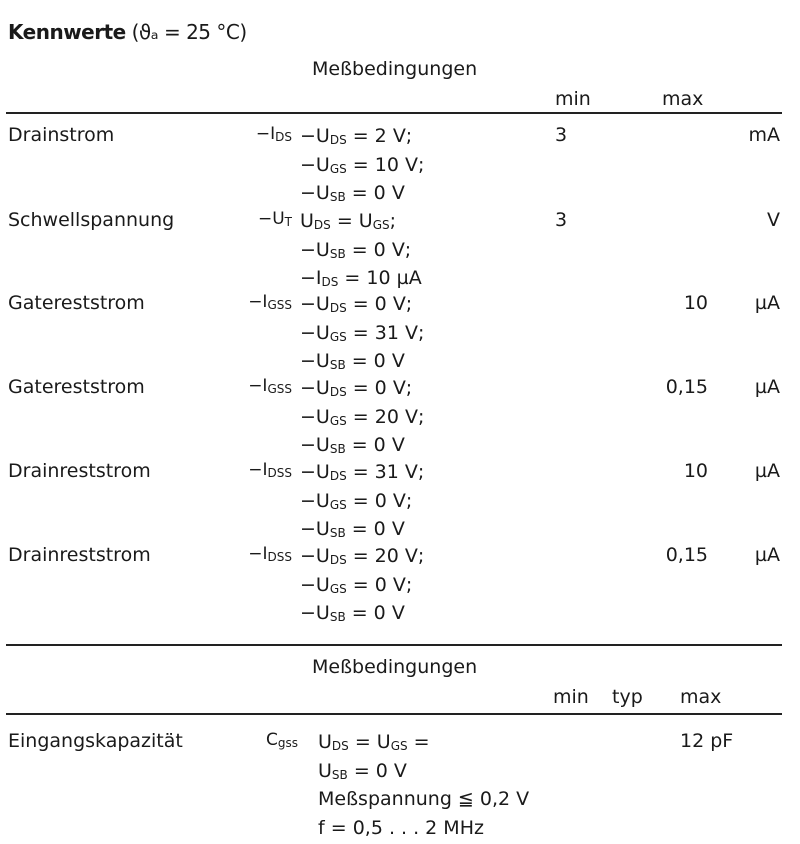  I want to click on condition-subscript: SB, so click(338, 365).